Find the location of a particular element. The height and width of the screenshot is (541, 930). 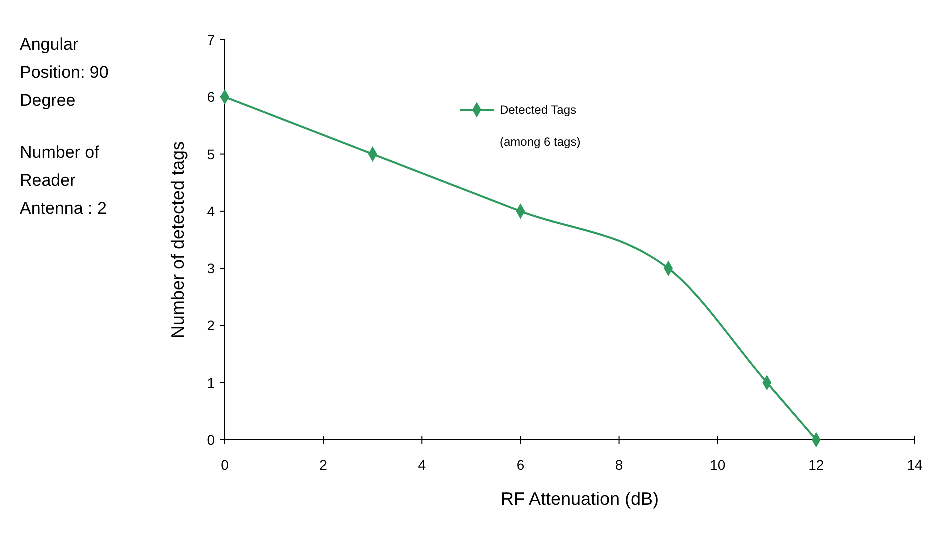

x-tick-label: 2 is located at coordinates (324, 465).